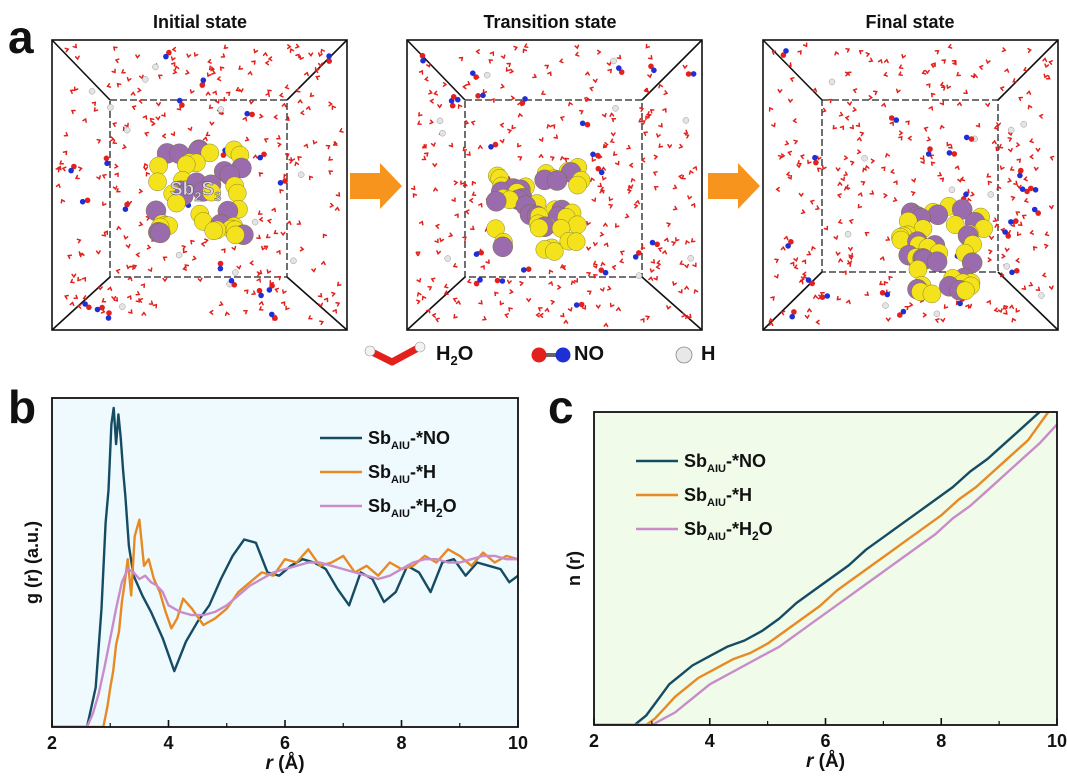 Image resolution: width=1067 pixels, height=783 pixels. What do you see at coordinates (168, 743) in the screenshot?
I see `x-tick-label: 4` at bounding box center [168, 743].